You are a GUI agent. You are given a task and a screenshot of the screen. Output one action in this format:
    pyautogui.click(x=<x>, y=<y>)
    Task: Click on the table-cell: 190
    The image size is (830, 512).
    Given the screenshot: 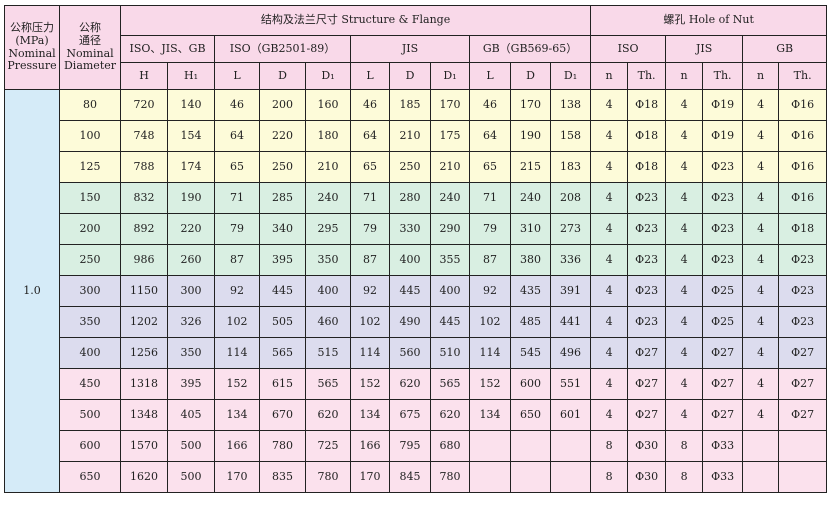 What is the action you would take?
    pyautogui.click(x=530, y=136)
    